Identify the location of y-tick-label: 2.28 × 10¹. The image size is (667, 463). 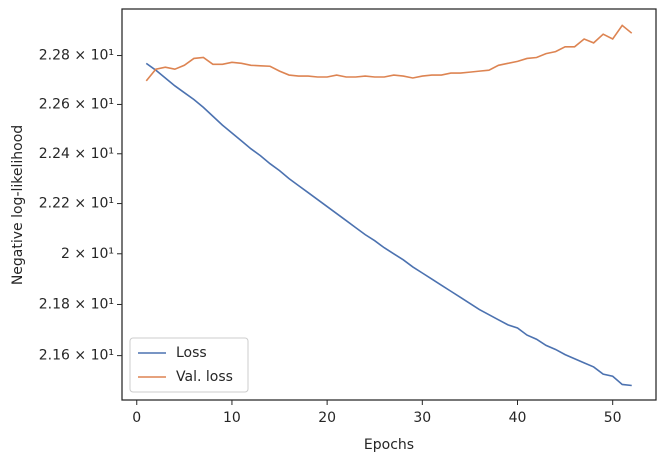
(76, 56).